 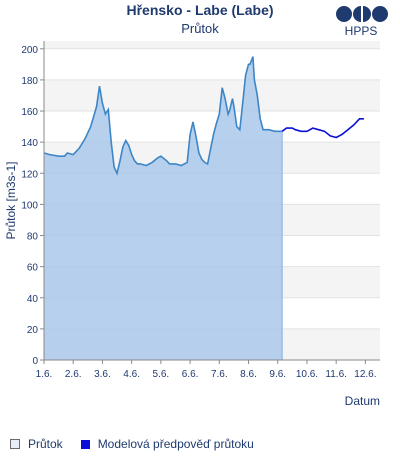 What do you see at coordinates (277, 374) in the screenshot?
I see `x-tick-label: 9.6.` at bounding box center [277, 374].